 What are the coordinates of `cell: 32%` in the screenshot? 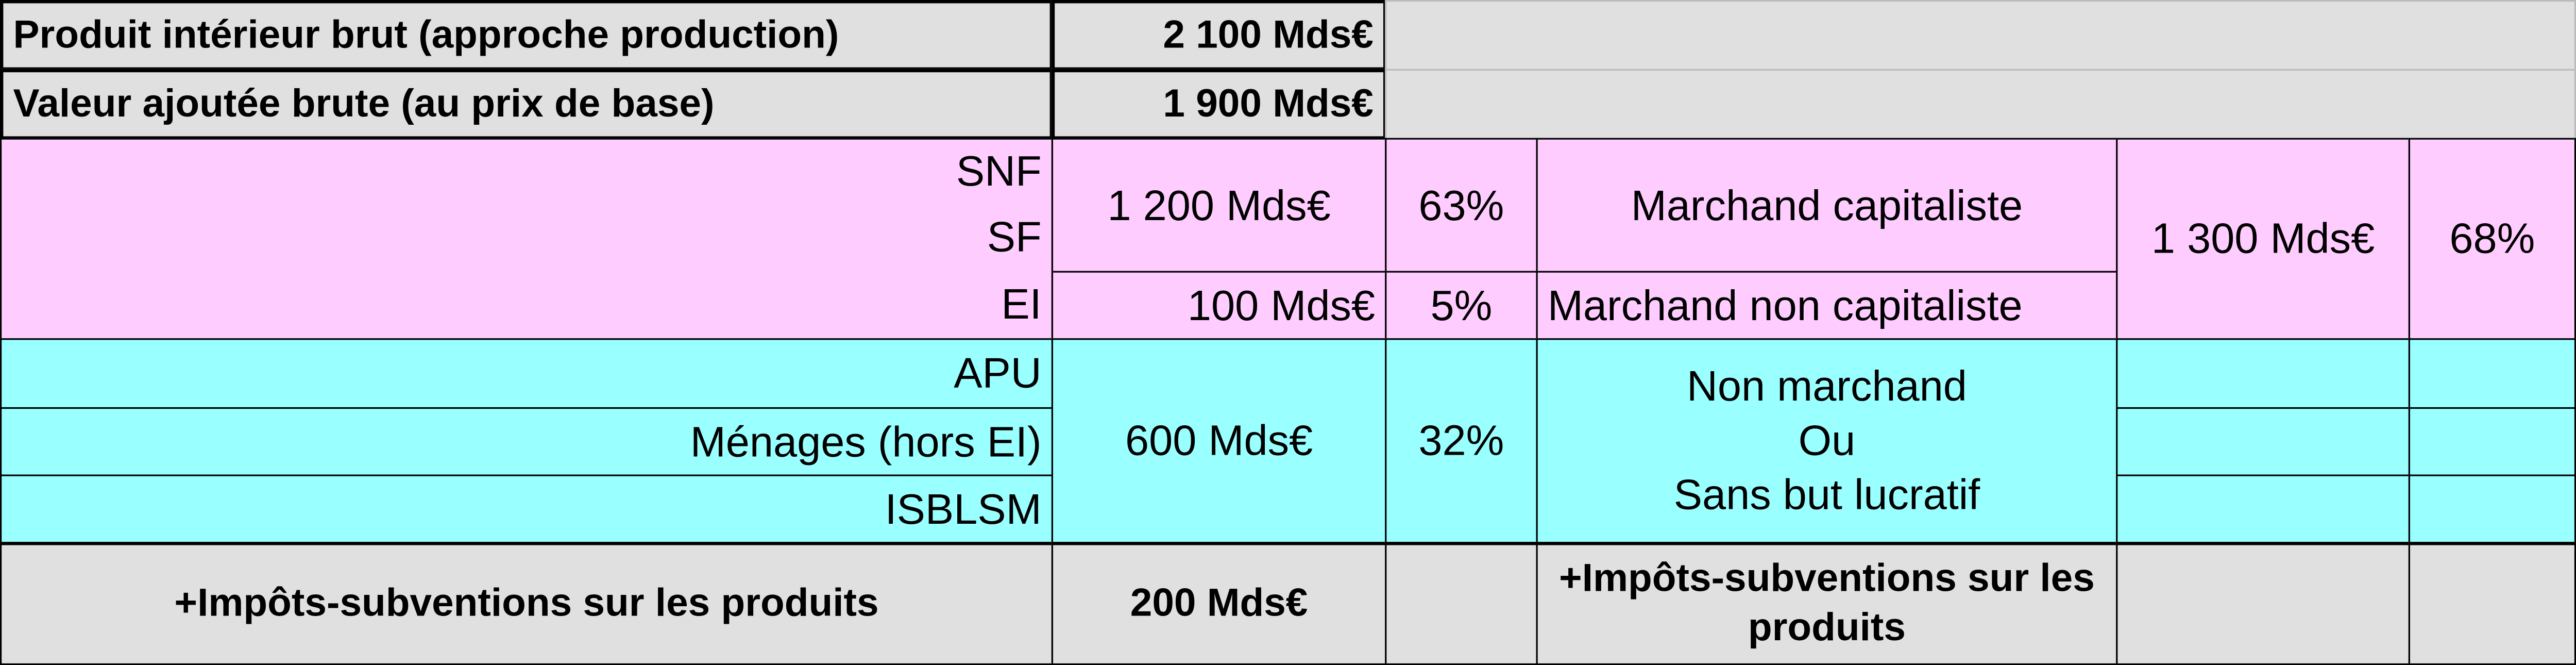 It's located at (1461, 441).